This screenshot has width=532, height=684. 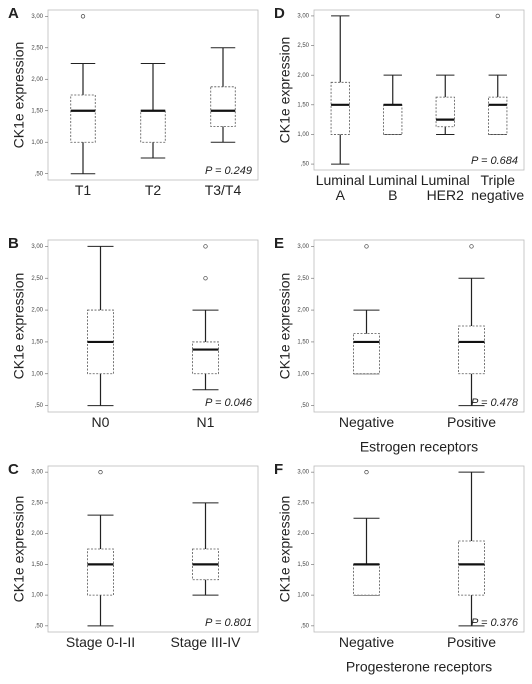 I want to click on p-value: P = 0.249, so click(x=228, y=171).